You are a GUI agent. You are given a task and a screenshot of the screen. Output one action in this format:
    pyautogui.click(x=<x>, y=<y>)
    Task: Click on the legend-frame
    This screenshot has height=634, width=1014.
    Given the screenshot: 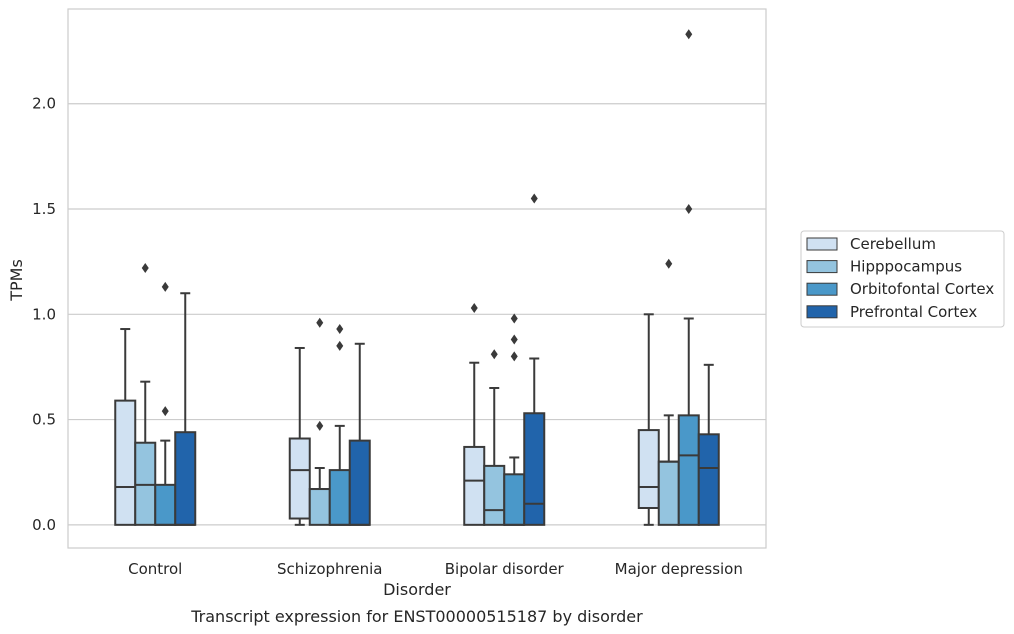 What is the action you would take?
    pyautogui.click(x=902, y=279)
    